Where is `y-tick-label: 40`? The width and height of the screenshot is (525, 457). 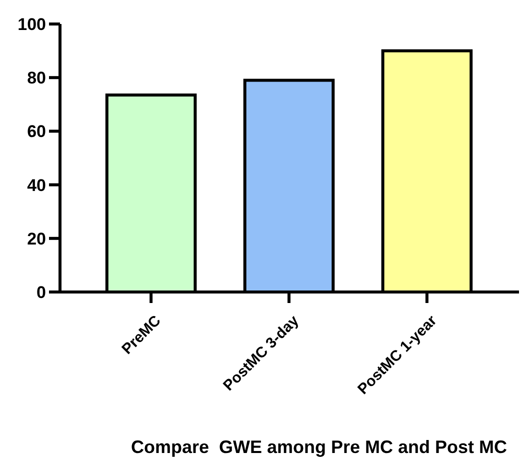
y-tick-label: 40 is located at coordinates (36, 185).